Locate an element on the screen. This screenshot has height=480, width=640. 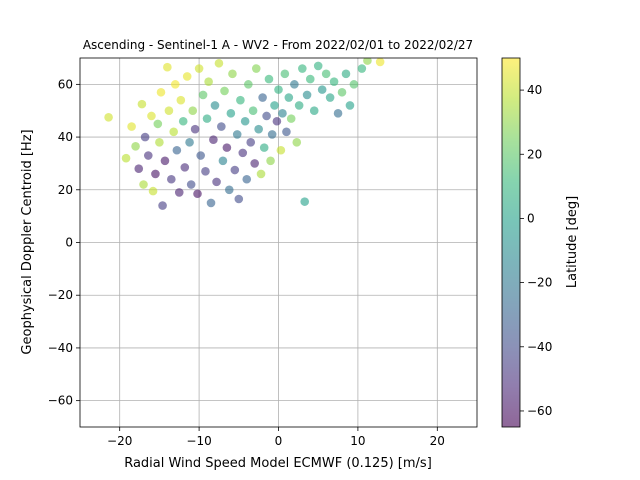
x-tick-label: −20 is located at coordinates (119, 441).